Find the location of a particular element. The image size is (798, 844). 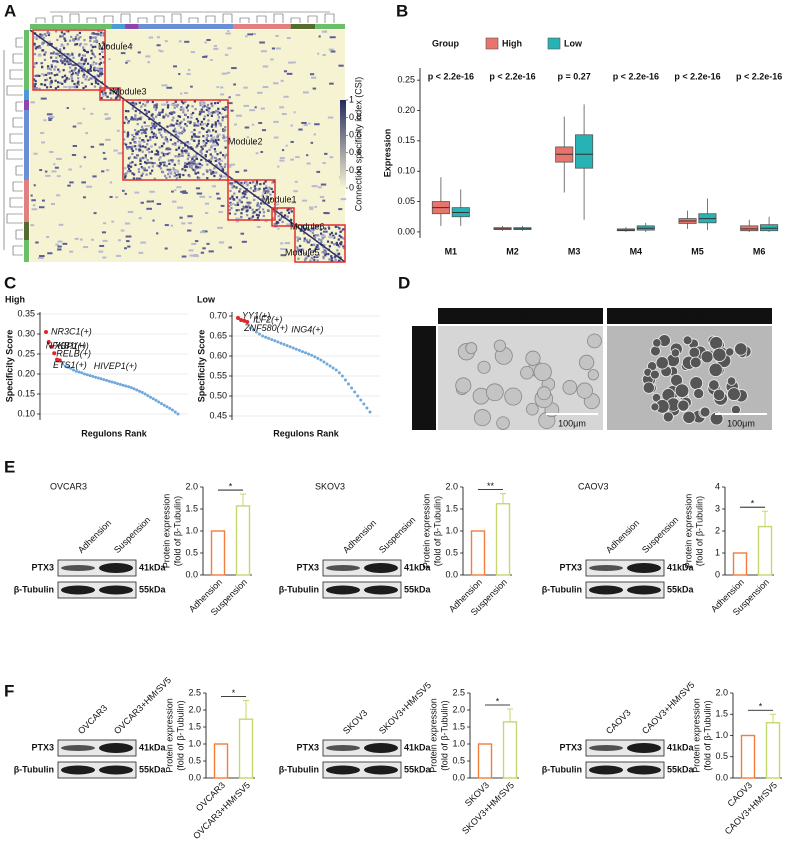

lane-label: Adhension is located at coordinates (94, 536).